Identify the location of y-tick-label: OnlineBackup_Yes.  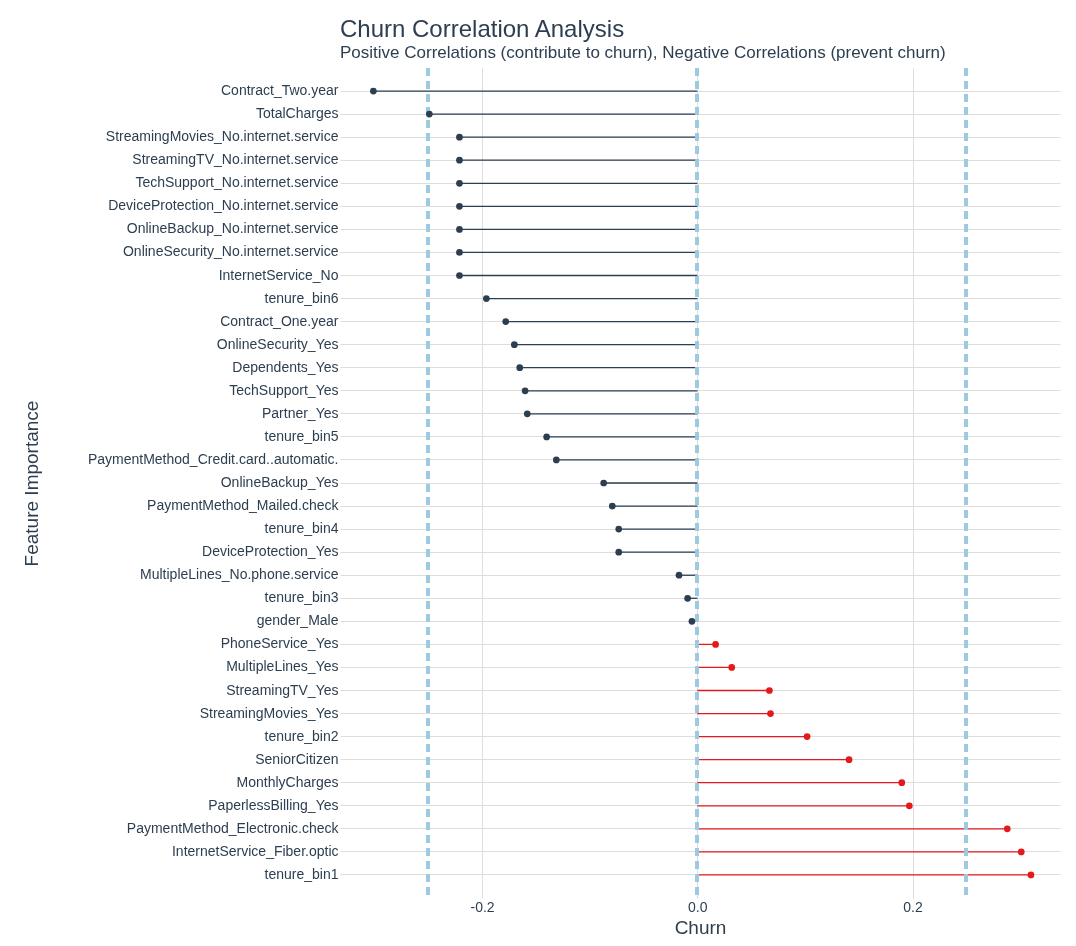
(279, 482).